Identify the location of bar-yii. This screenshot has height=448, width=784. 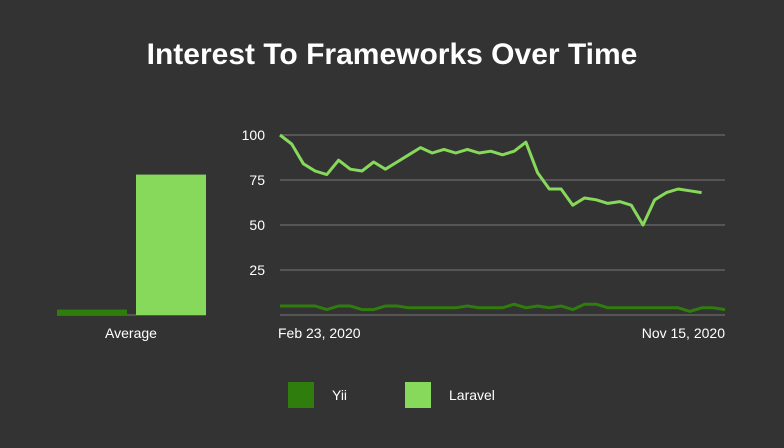
(92, 312).